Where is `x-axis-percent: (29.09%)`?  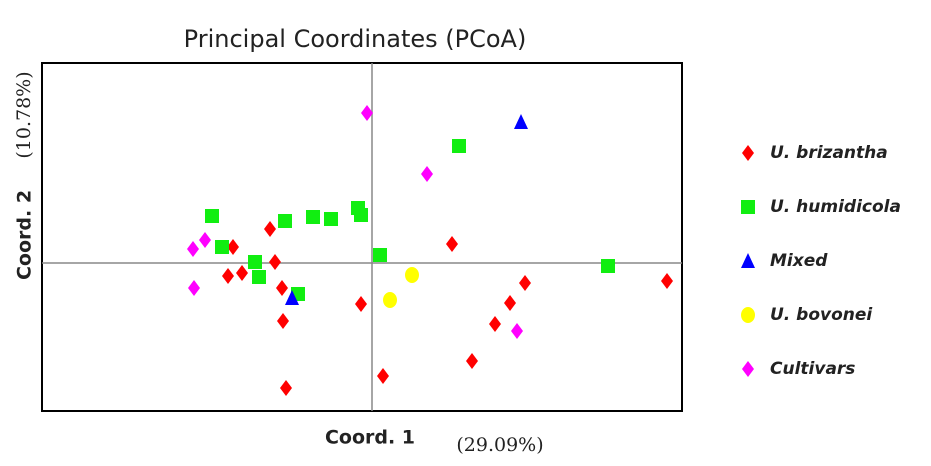
x-axis-percent: (29.09%) is located at coordinates (499, 445).